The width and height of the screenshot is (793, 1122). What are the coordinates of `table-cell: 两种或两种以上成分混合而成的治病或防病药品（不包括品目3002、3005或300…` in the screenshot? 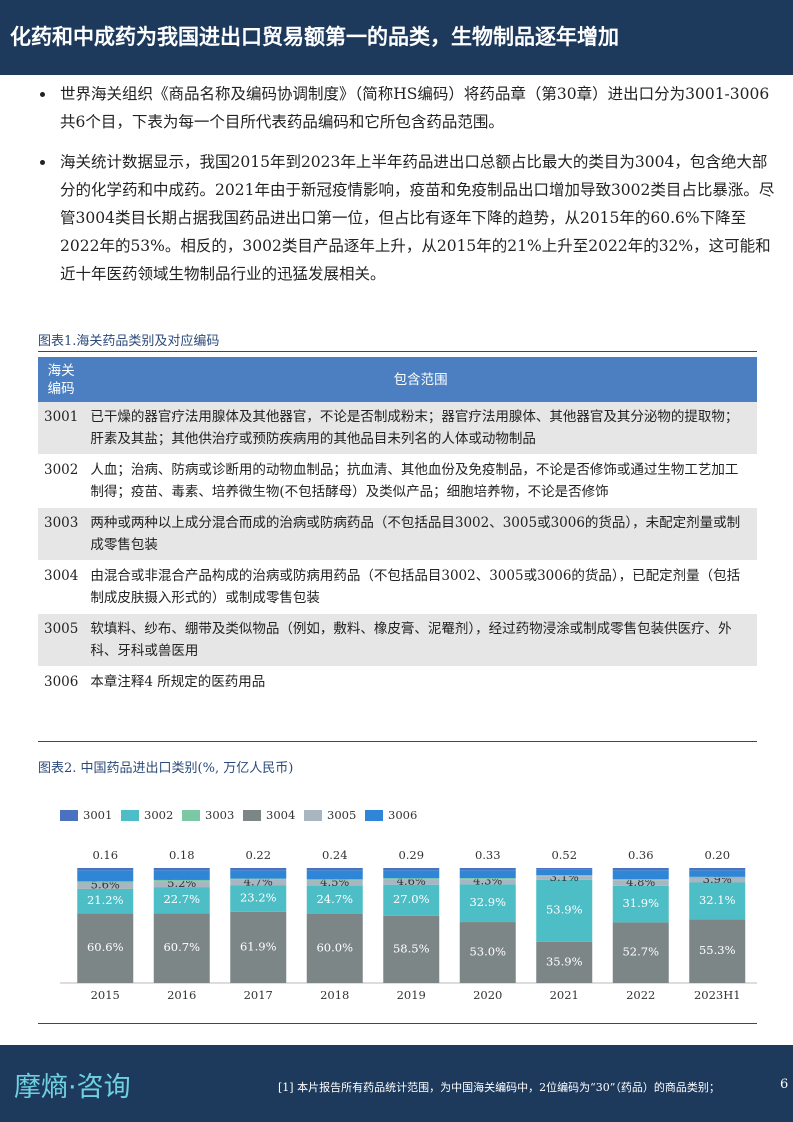 It's located at (420, 534).